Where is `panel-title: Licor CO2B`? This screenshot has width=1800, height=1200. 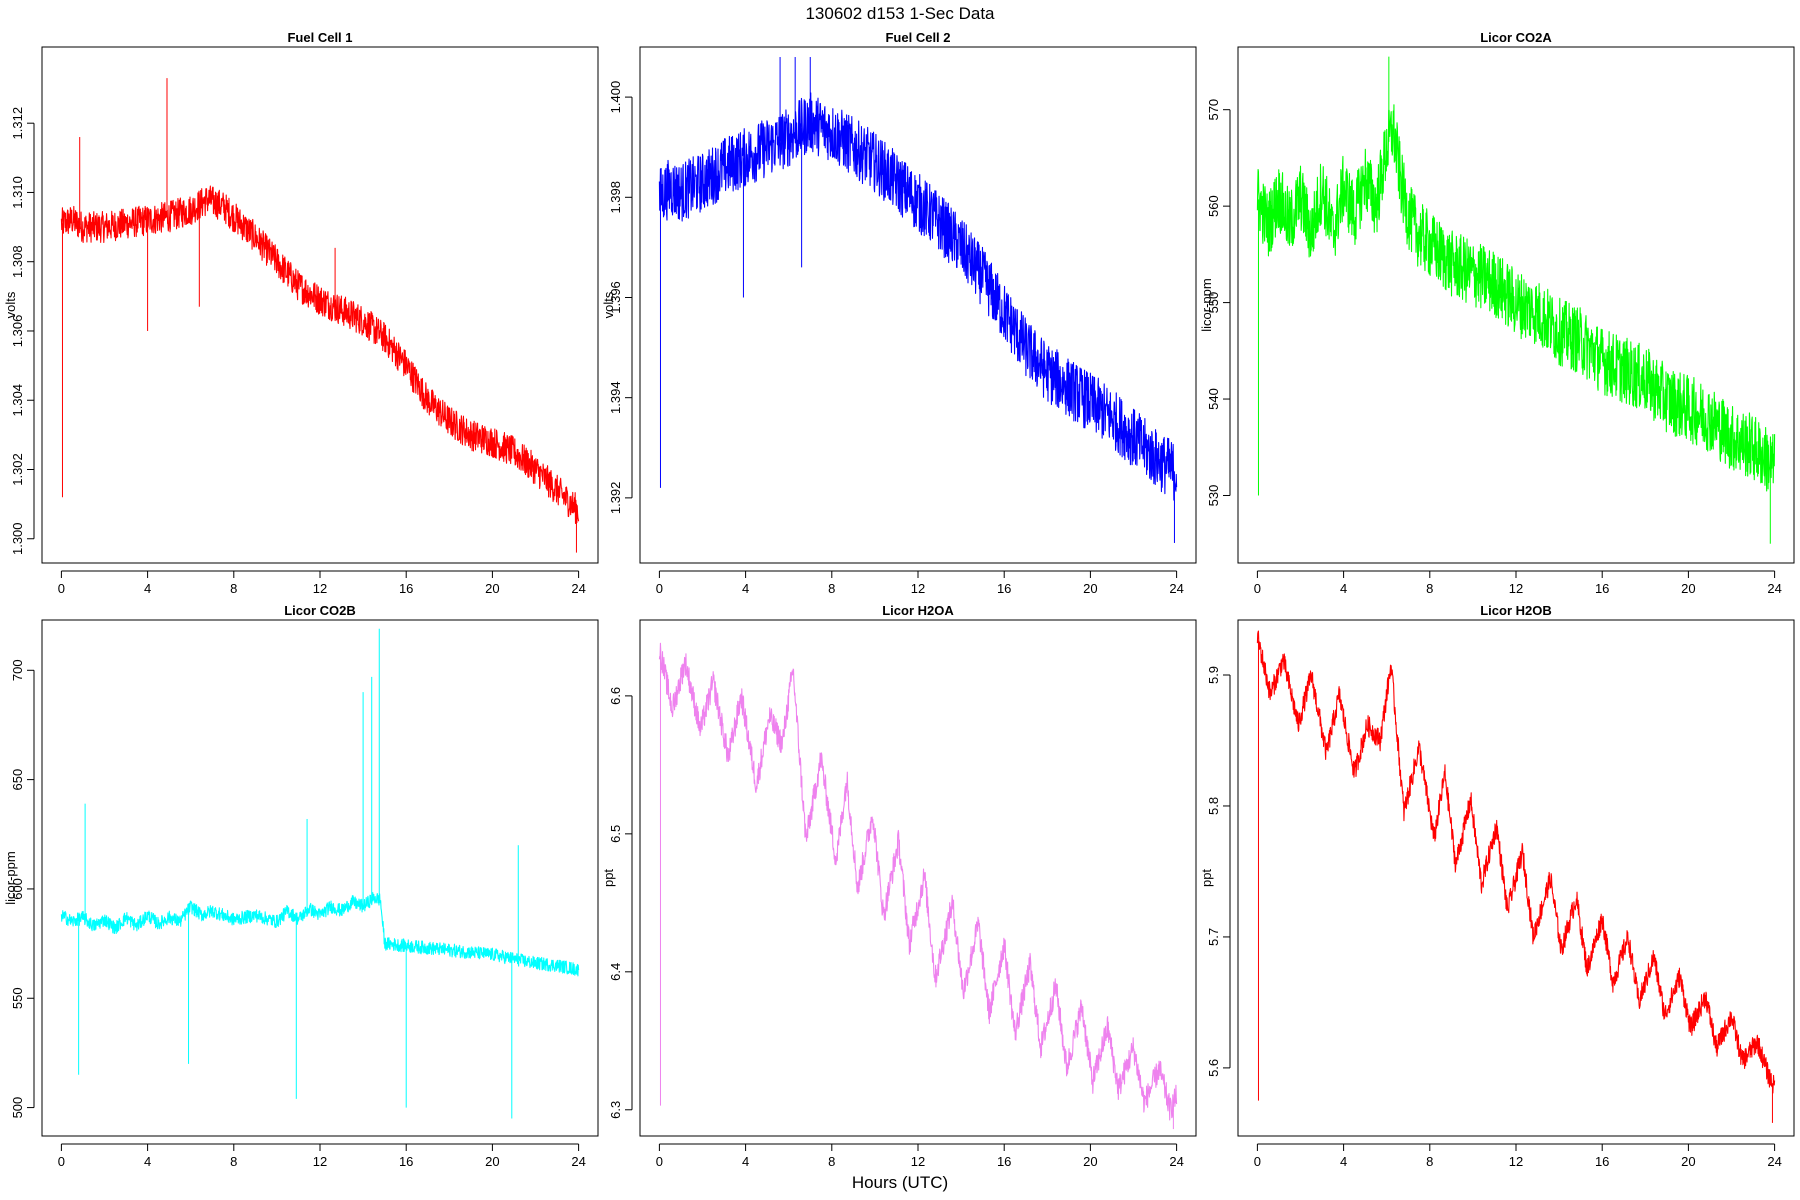 panel-title: Licor CO2B is located at coordinates (320, 610).